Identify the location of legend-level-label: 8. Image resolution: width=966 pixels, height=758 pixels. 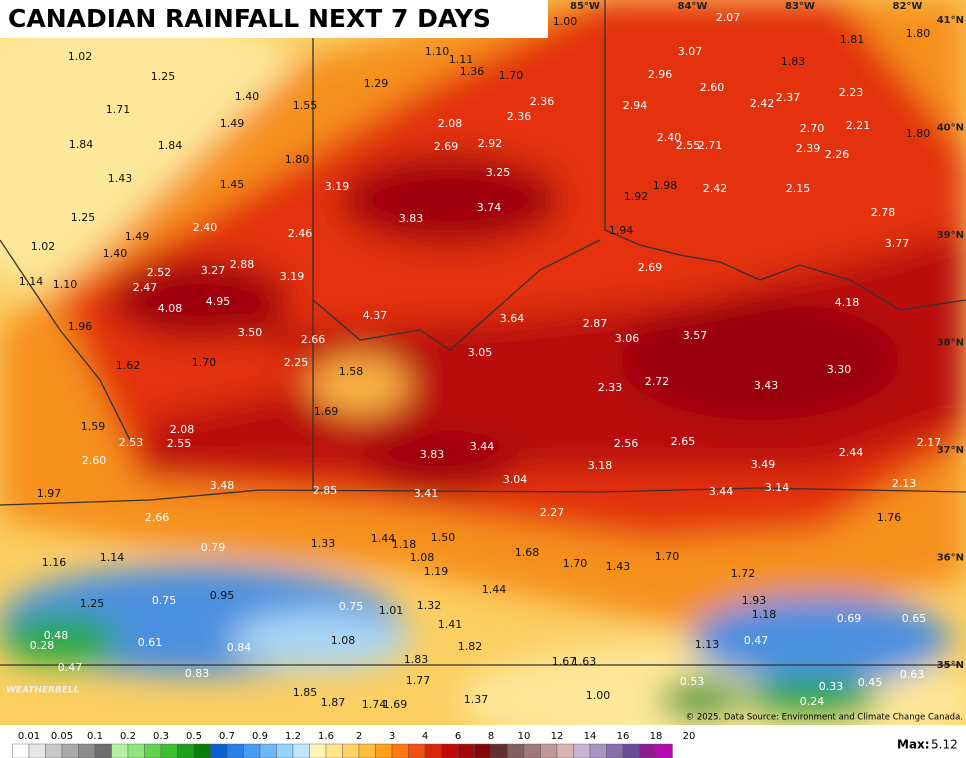
(491, 736).